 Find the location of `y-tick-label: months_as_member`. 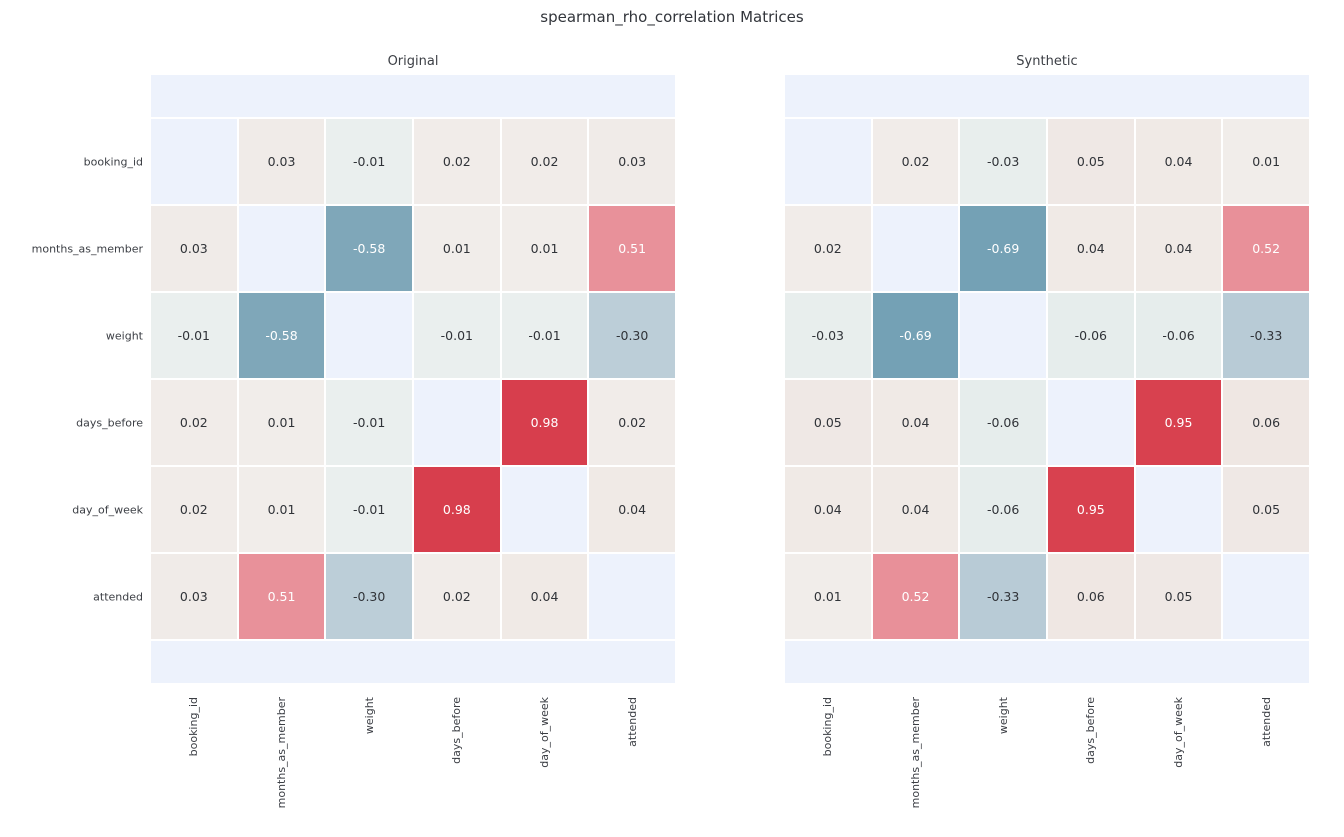

y-tick-label: months_as_member is located at coordinates (87, 248).